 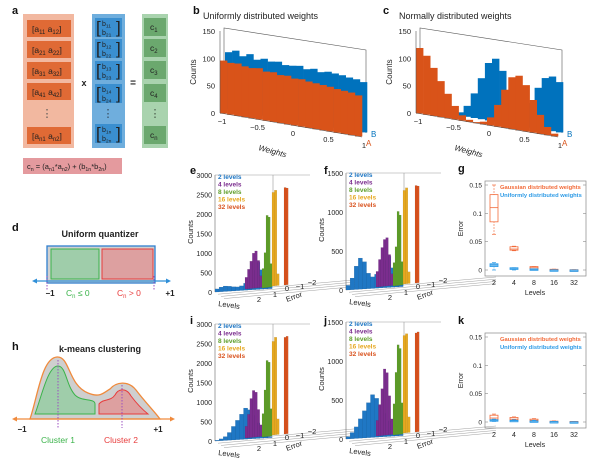 I want to click on cluster-2-region, so click(x=124, y=402).